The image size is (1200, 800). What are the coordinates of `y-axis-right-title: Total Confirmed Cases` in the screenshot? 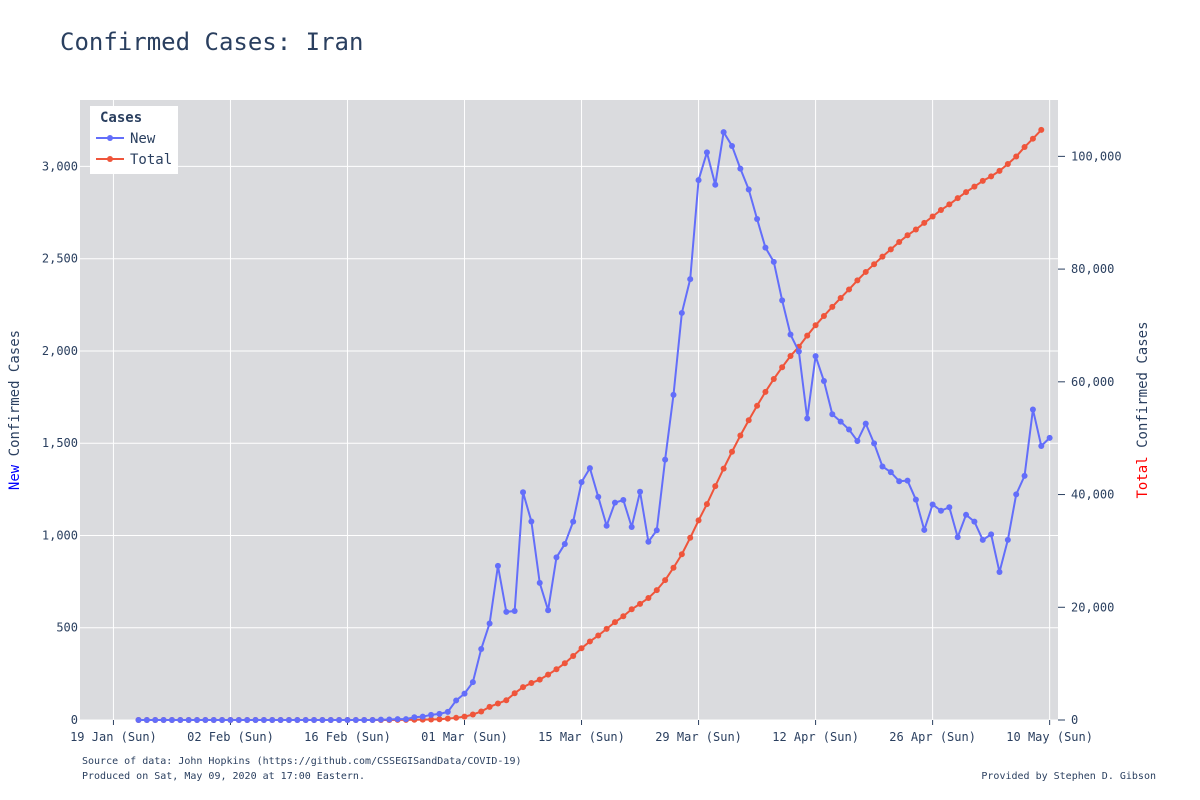 It's located at (1143, 409).